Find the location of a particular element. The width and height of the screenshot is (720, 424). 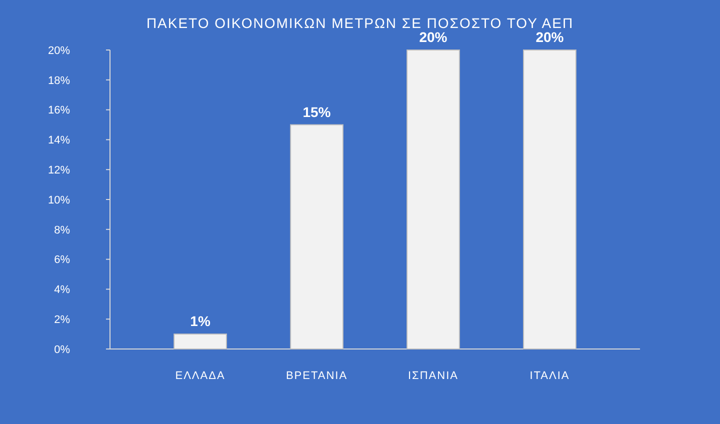

y-tick-label: 20% is located at coordinates (59, 50).